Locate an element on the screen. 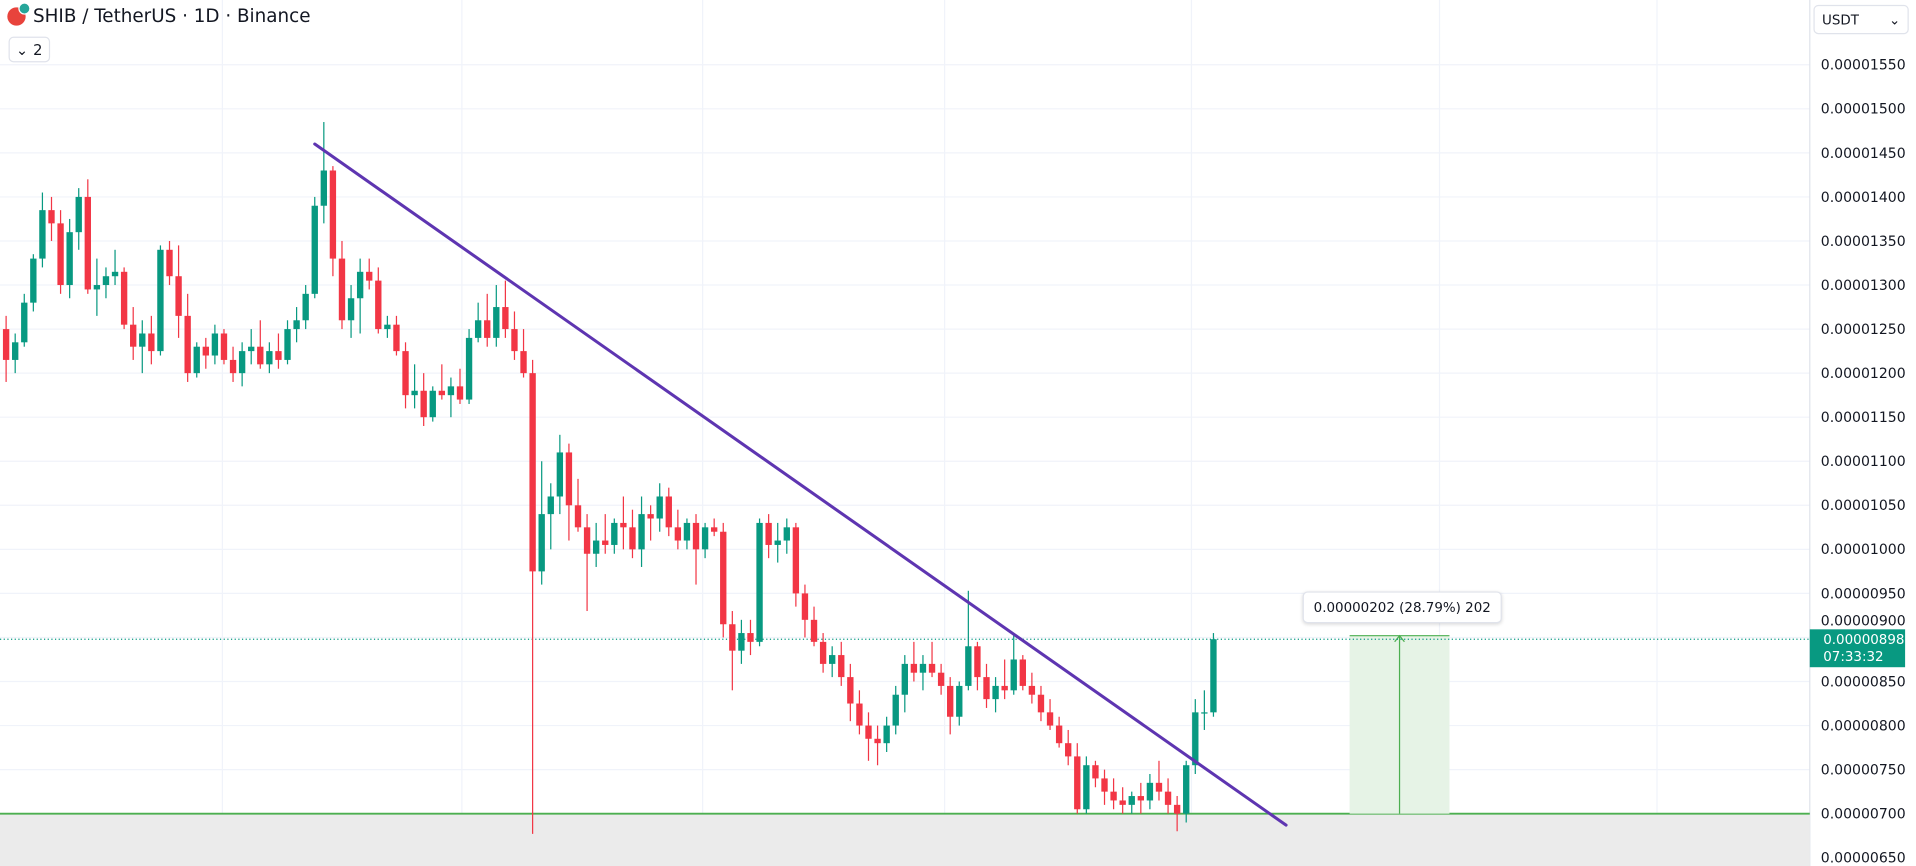 The width and height of the screenshot is (1916, 866). price-axis-label: 0.00000650 is located at coordinates (1863, 858).